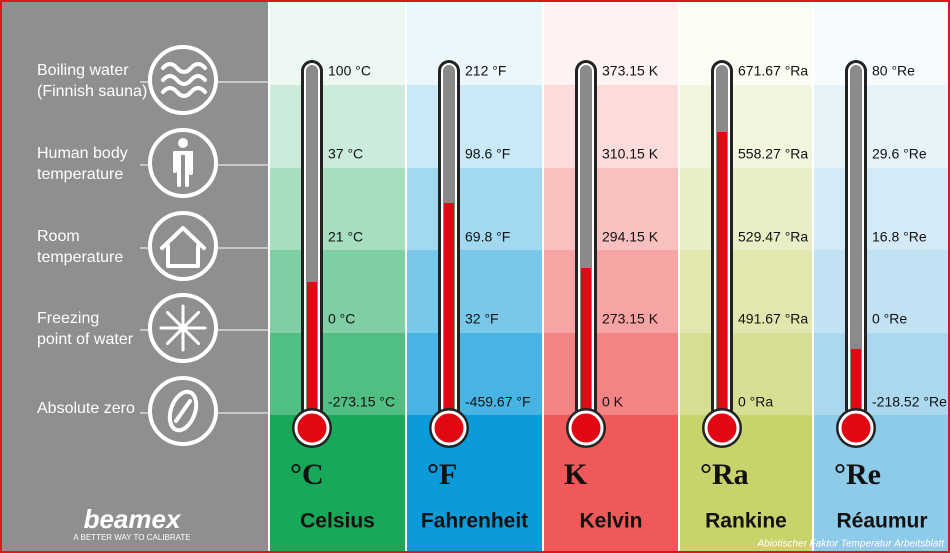 This screenshot has width=950, height=553. I want to click on scale-symbol: °Ra, so click(724, 474).